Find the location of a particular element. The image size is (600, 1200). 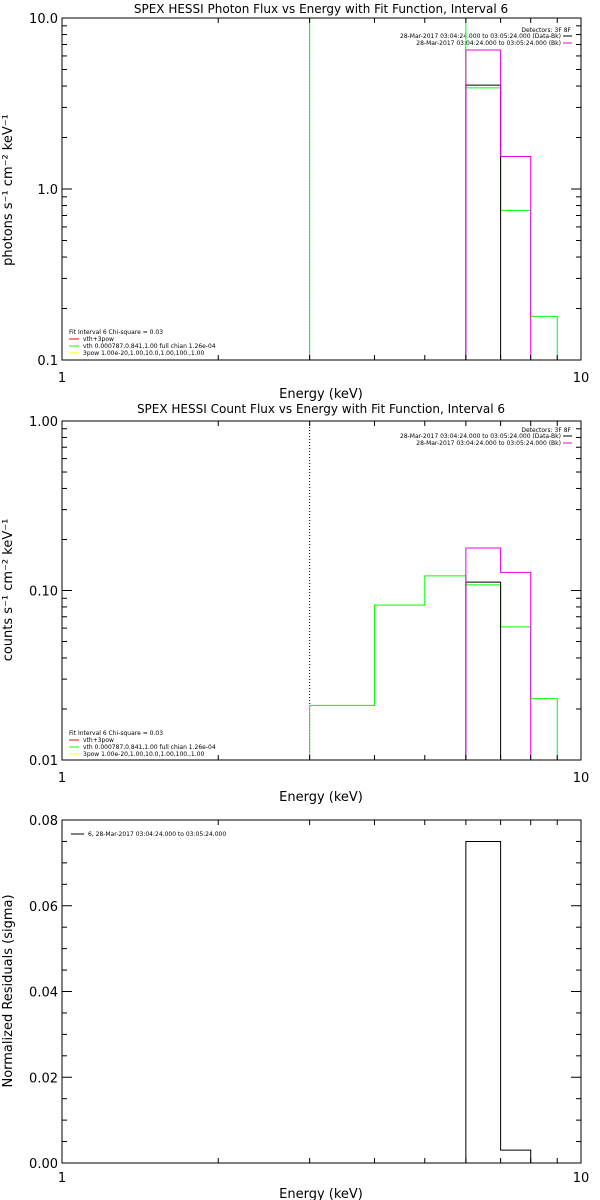

y-axis-label: Normalized Residuals (sigma) is located at coordinates (8, 990).